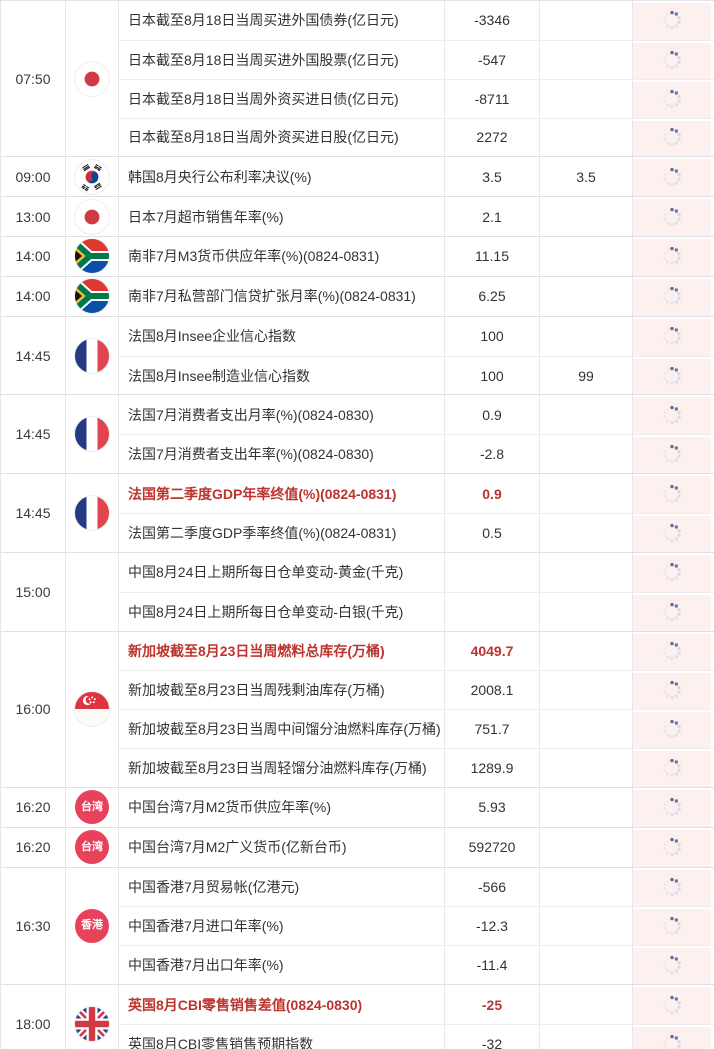  Describe the element at coordinates (92, 709) in the screenshot. I see `singapore-flag-icon` at that location.